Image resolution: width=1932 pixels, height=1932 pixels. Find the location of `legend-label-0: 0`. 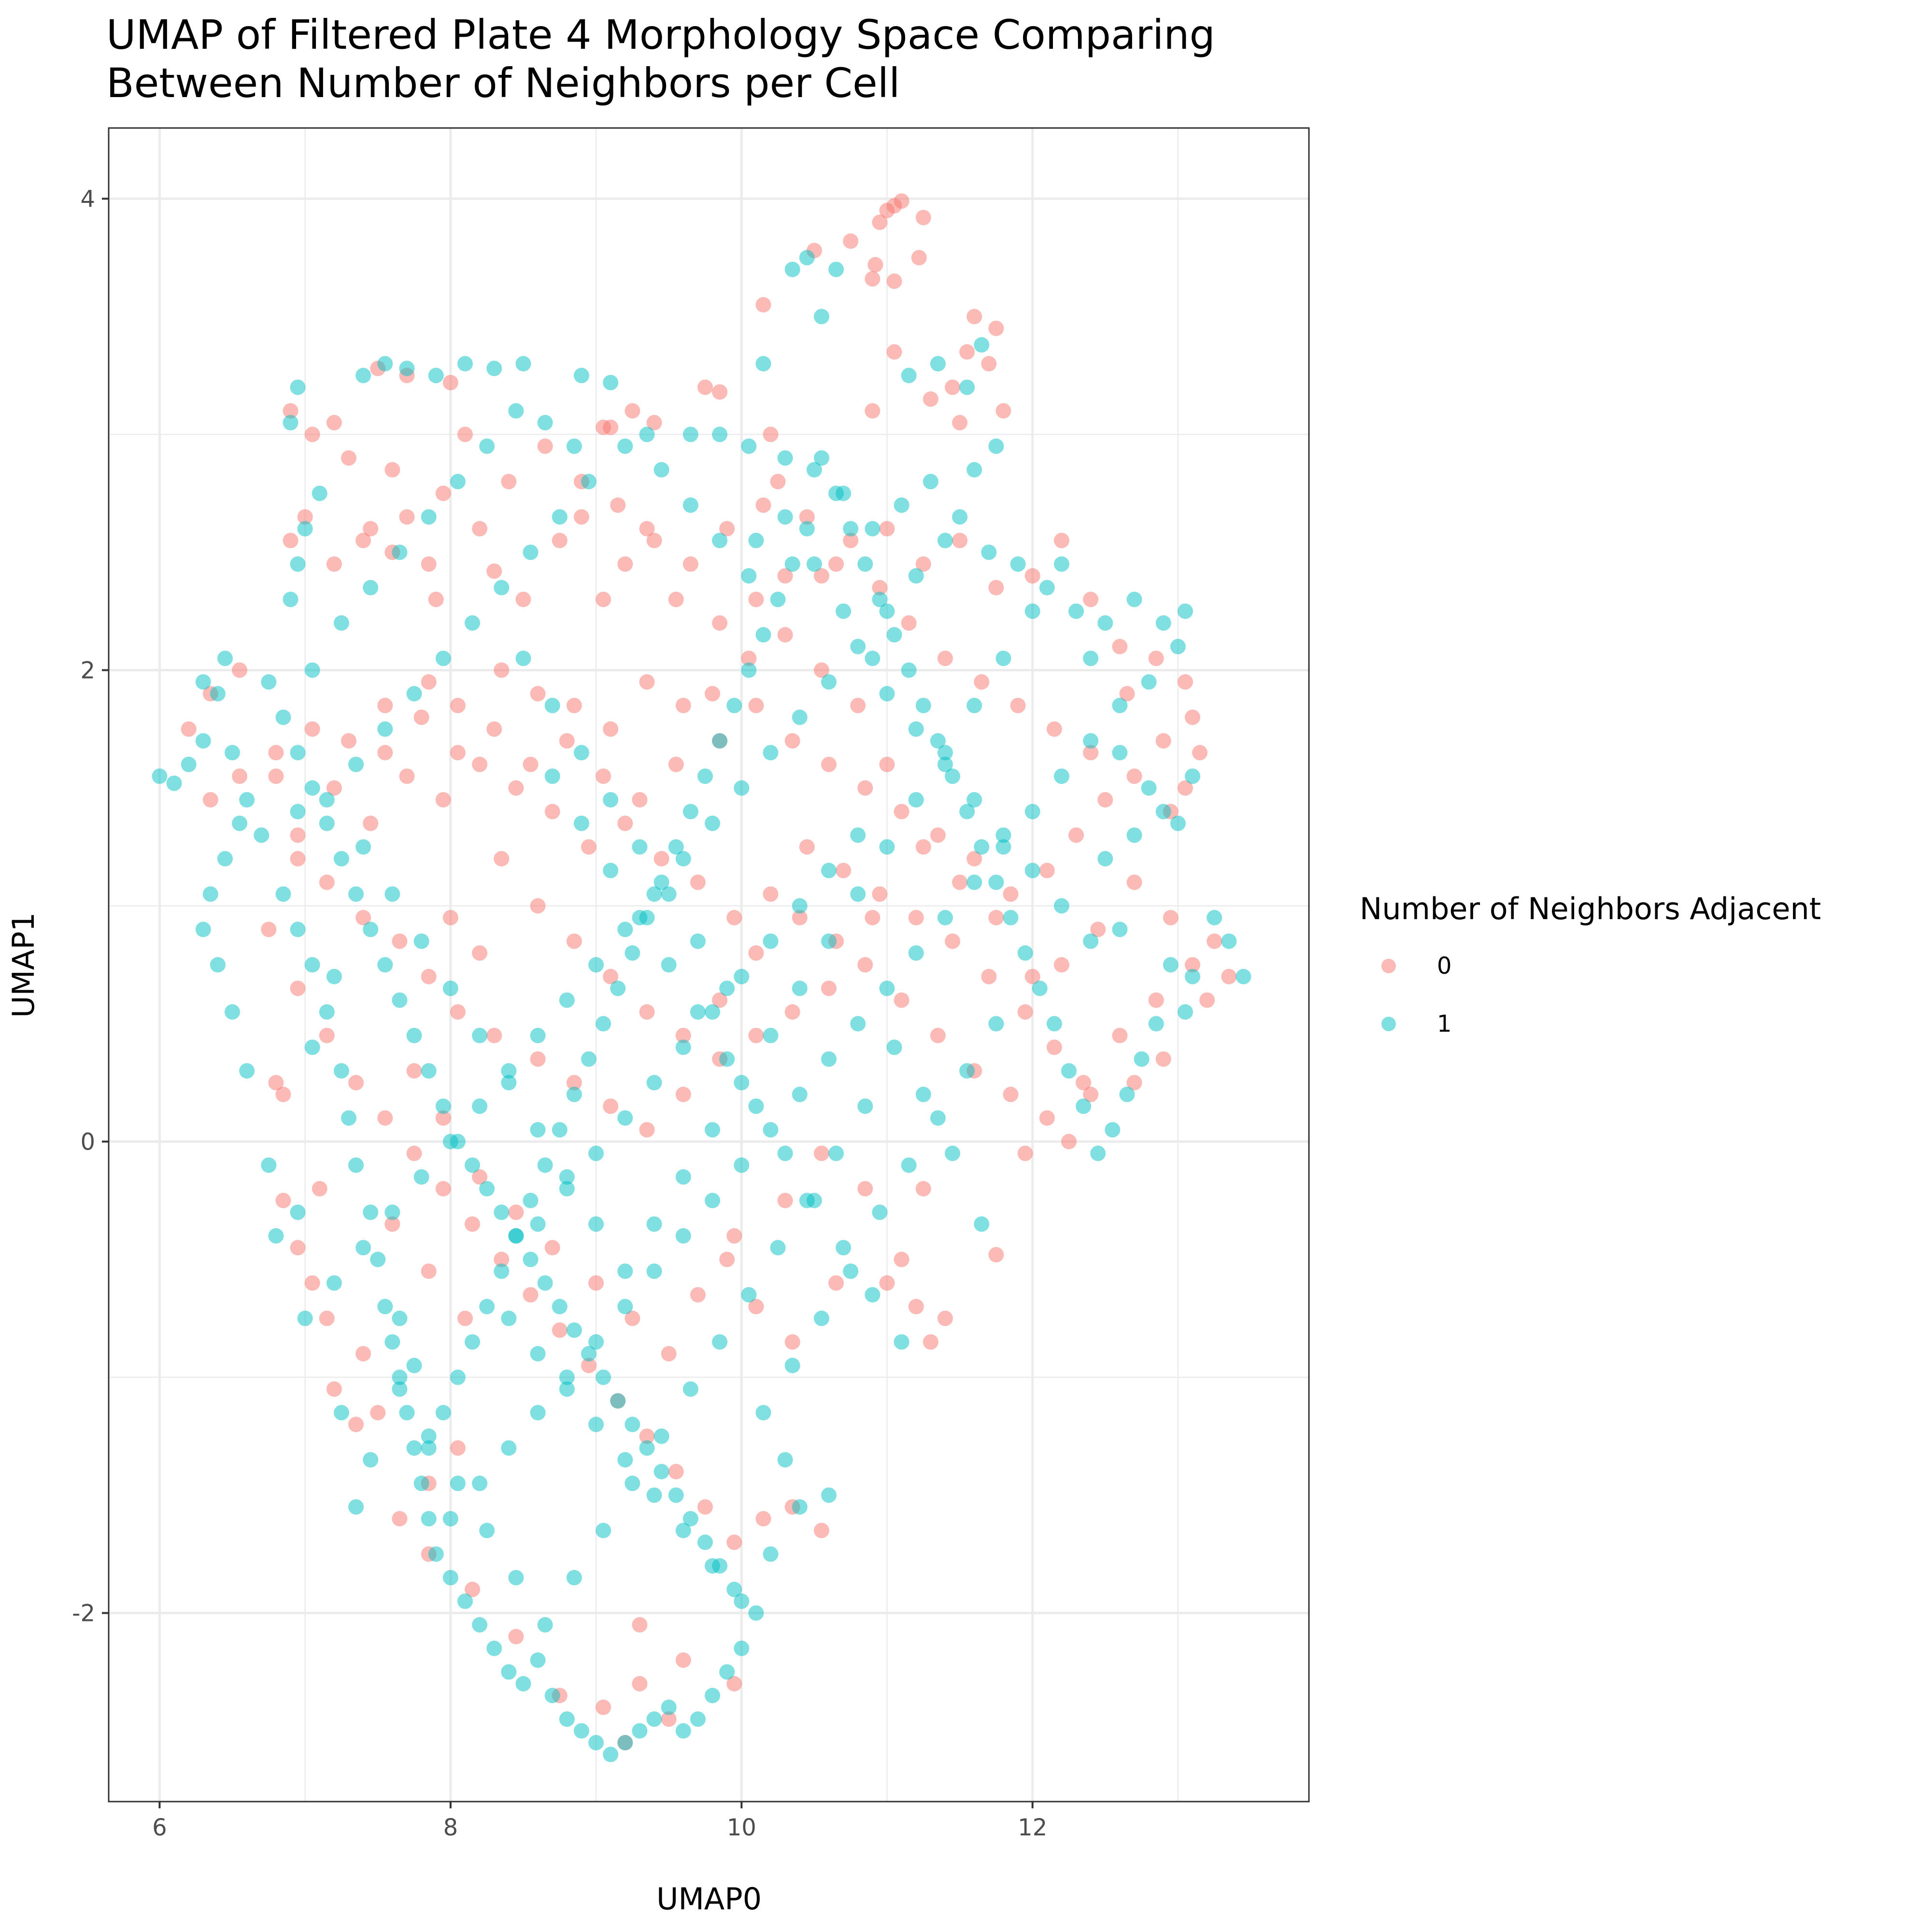

legend-label-0: 0 is located at coordinates (1444, 966).